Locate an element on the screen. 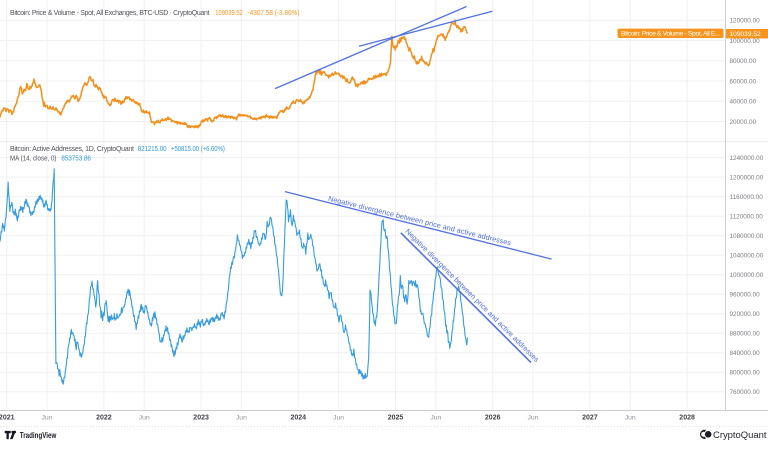 The width and height of the screenshot is (768, 449). svg-text: MA (14, close, 0) is located at coordinates (33, 158).